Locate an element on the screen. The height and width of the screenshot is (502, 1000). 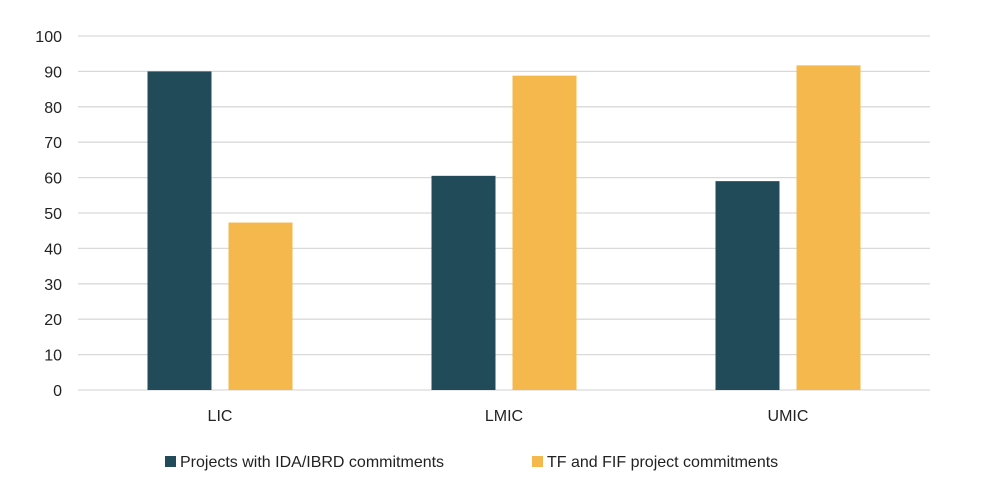
y-tick-label: 90 is located at coordinates (53, 72).